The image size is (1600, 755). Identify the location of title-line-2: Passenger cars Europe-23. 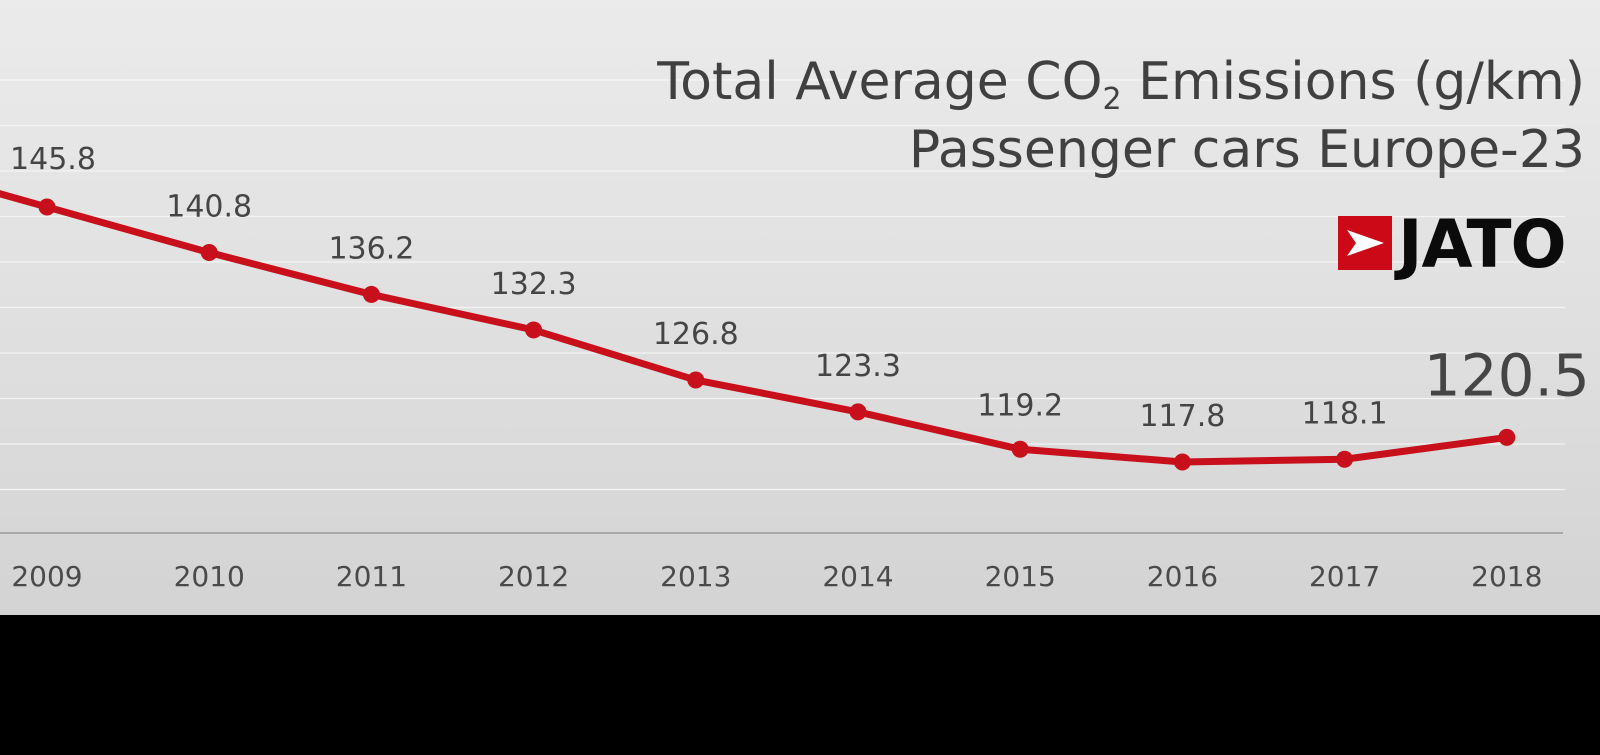
(1246, 150).